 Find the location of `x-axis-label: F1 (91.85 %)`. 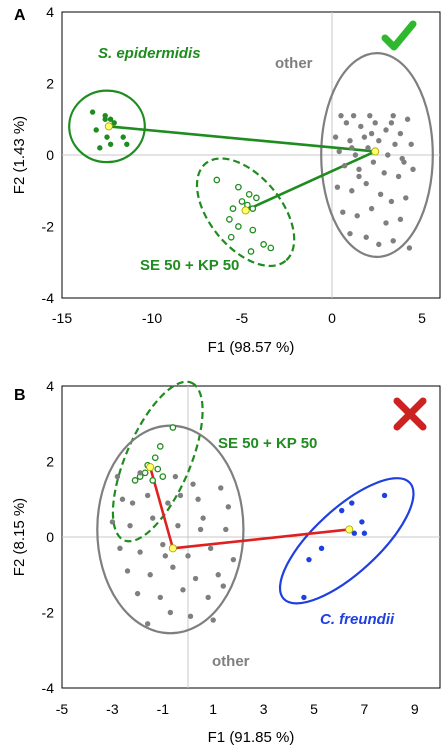

x-axis-label: F1 (91.85 %) is located at coordinates (251, 737).